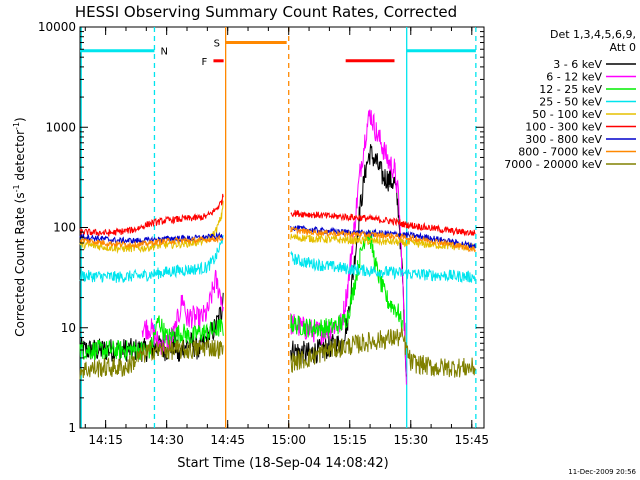 This screenshot has width=640, height=480. Describe the element at coordinates (471, 440) in the screenshot. I see `x-tick-label: 15:45` at that location.